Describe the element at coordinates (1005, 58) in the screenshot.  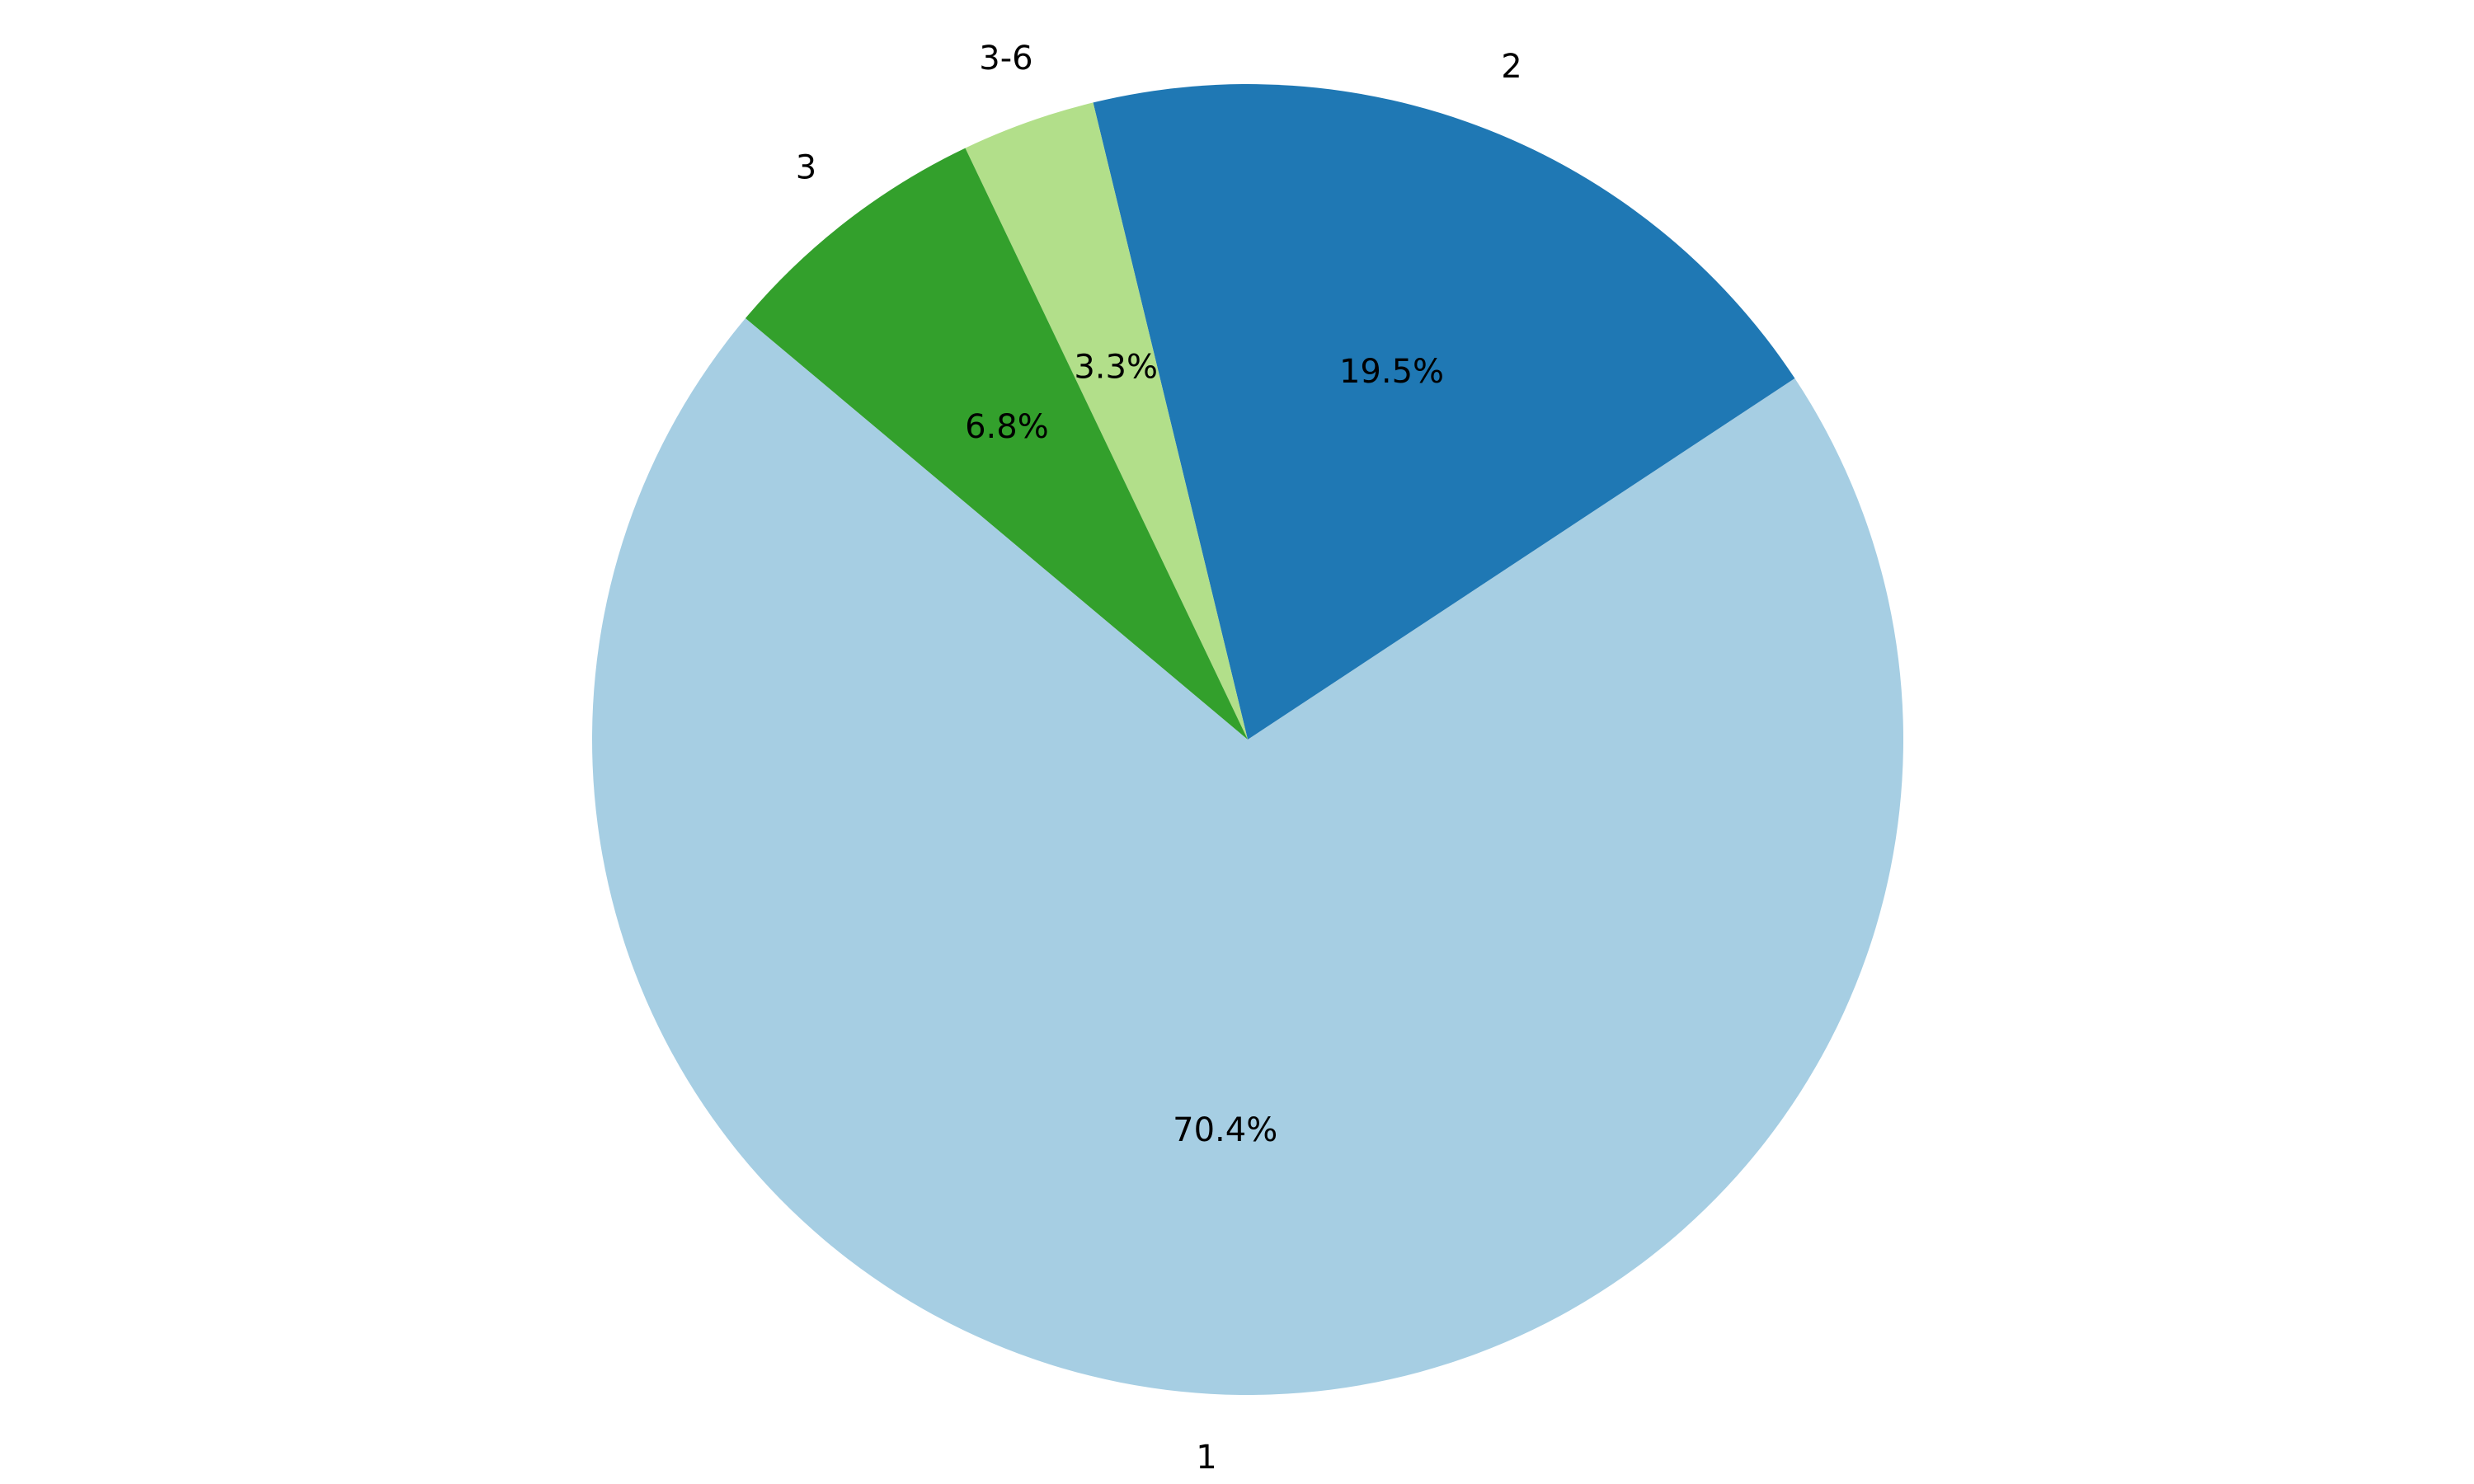
I see `slice-label: 3-6` at that location.